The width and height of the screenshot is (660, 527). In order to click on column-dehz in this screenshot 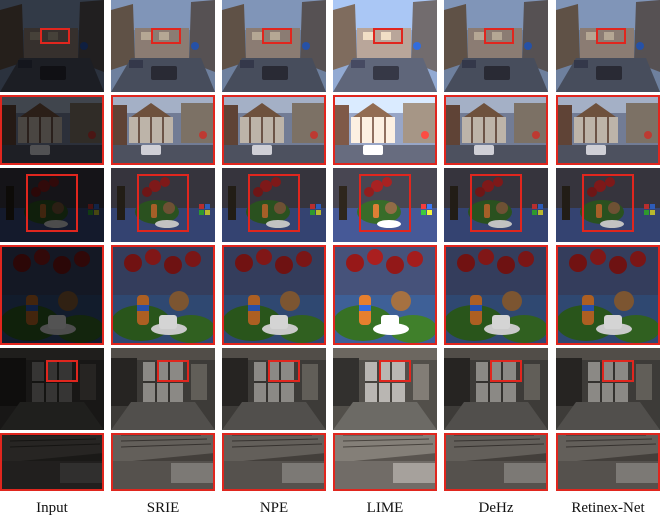, I will do `click(496, 246)`.